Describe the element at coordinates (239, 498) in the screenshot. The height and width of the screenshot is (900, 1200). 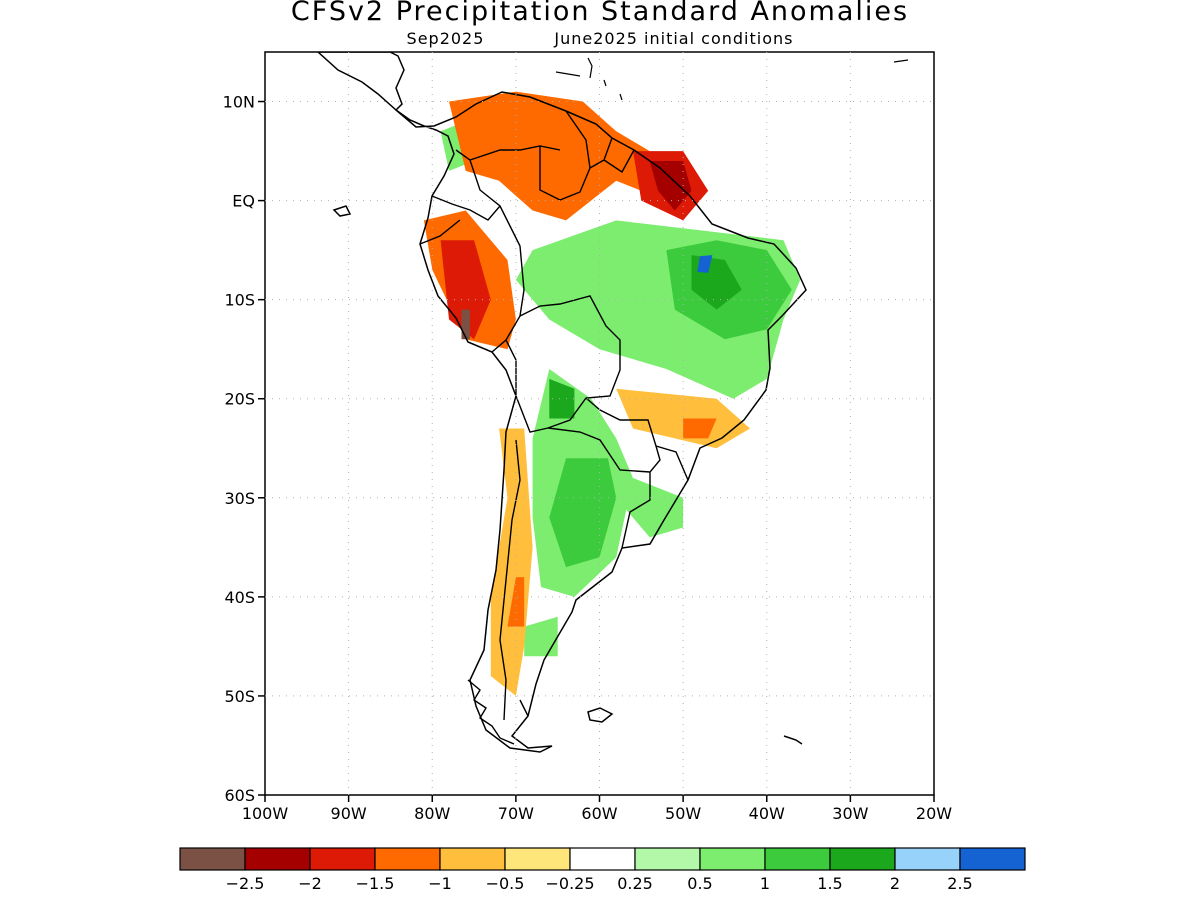
I see `lat-tick-label: 30S` at that location.